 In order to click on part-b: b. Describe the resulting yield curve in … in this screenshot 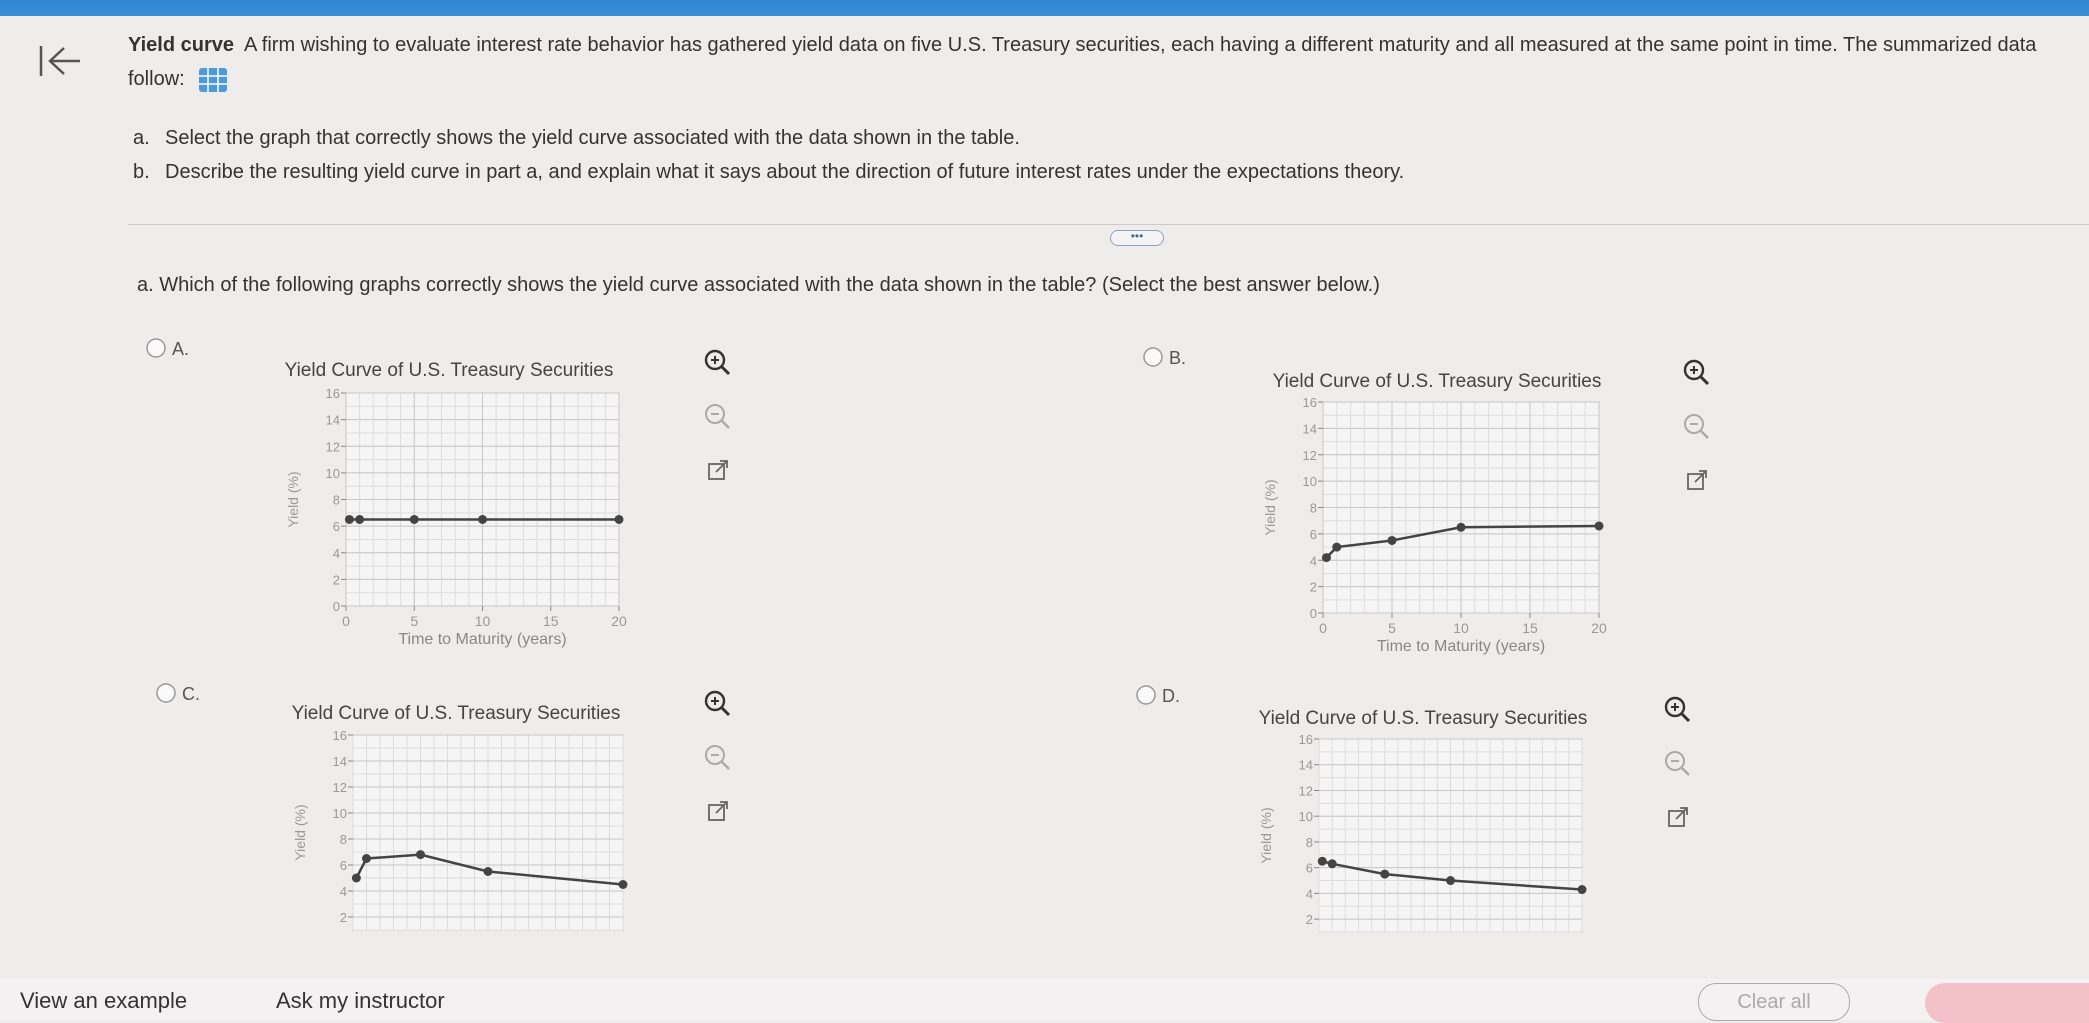, I will do `click(768, 172)`.